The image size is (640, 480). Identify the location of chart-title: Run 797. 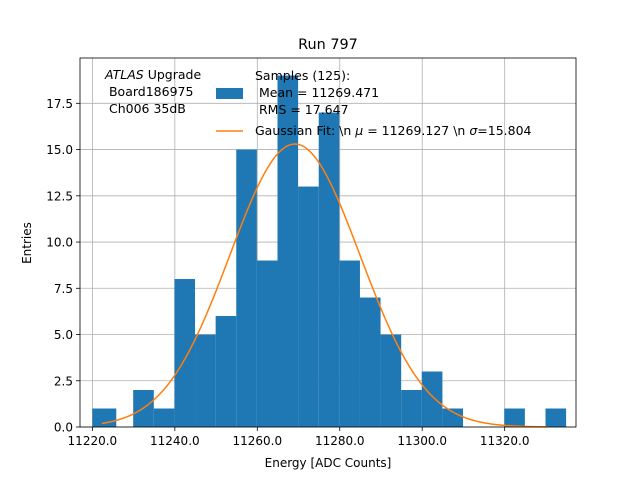
(328, 45).